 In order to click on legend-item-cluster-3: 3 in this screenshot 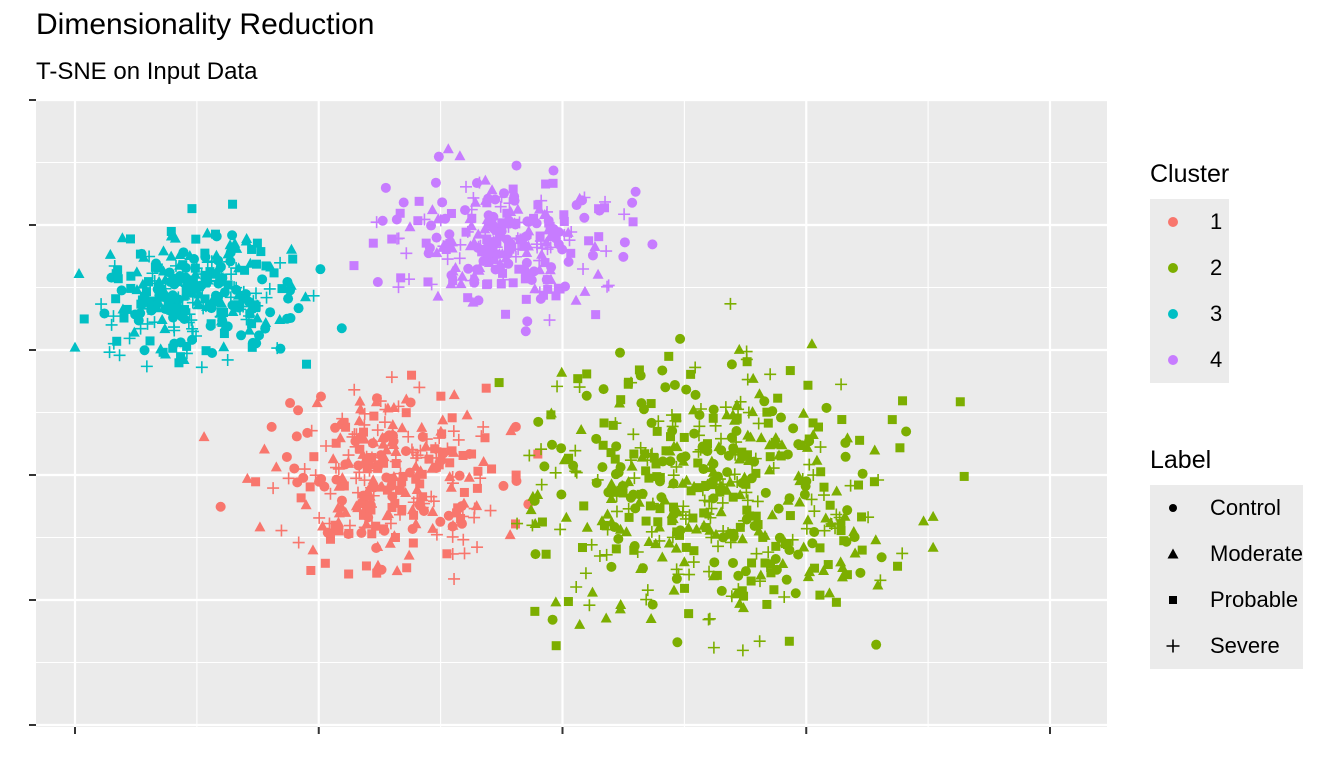, I will do `click(1189, 314)`.